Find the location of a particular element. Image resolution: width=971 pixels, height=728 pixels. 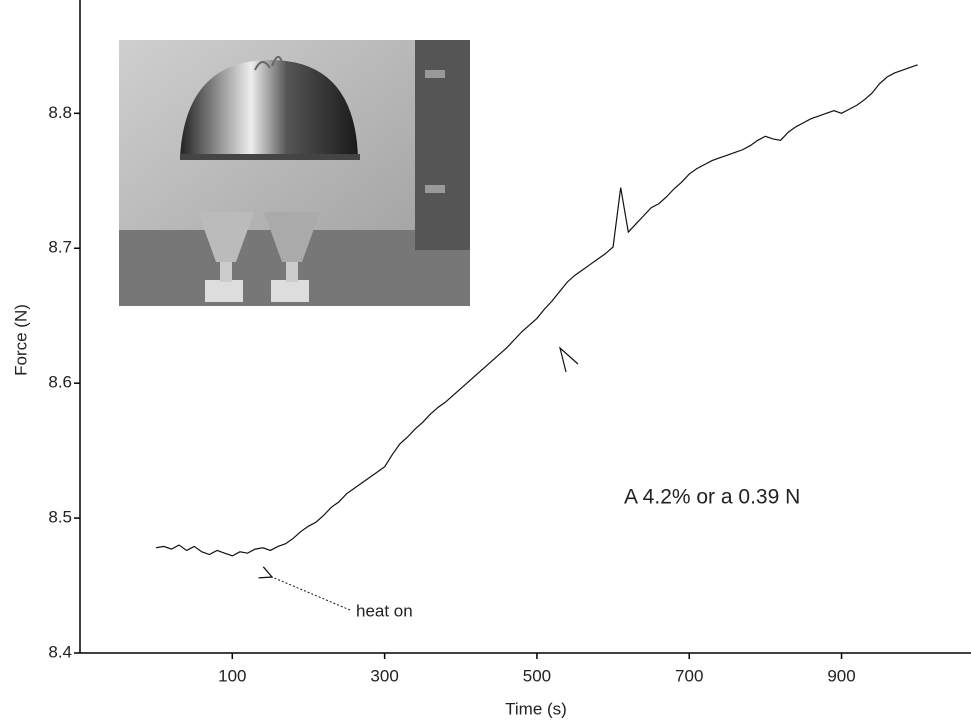

annotation-arrow is located at coordinates (311, 594).